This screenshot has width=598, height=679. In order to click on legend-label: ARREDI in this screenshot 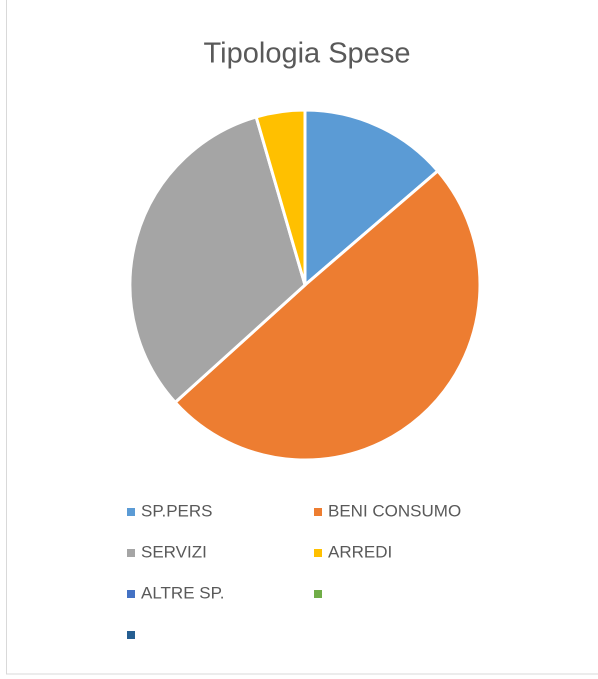, I will do `click(360, 551)`.